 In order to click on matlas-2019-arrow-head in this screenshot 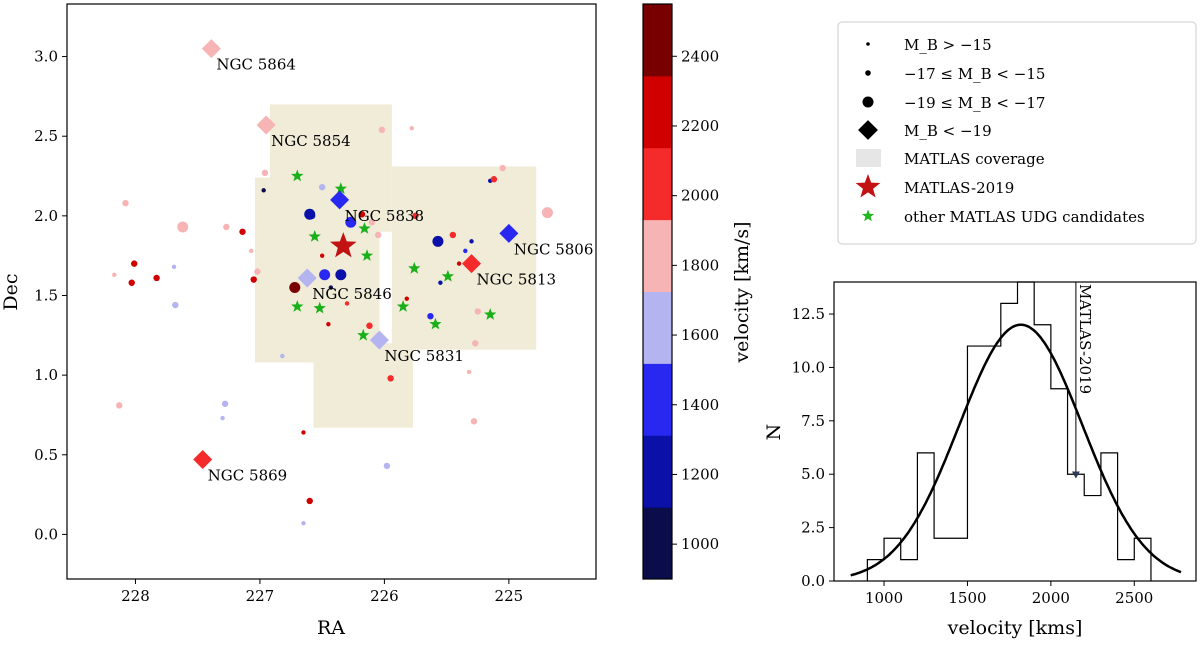, I will do `click(1075, 475)`.